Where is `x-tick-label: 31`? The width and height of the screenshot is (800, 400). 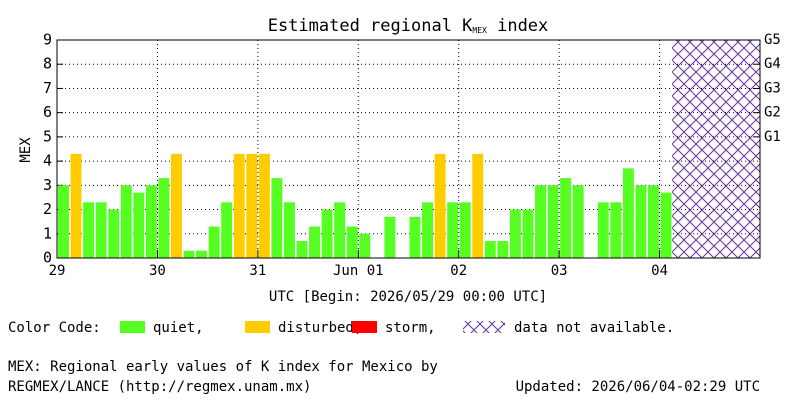
x-tick-label: 31 is located at coordinates (257, 271).